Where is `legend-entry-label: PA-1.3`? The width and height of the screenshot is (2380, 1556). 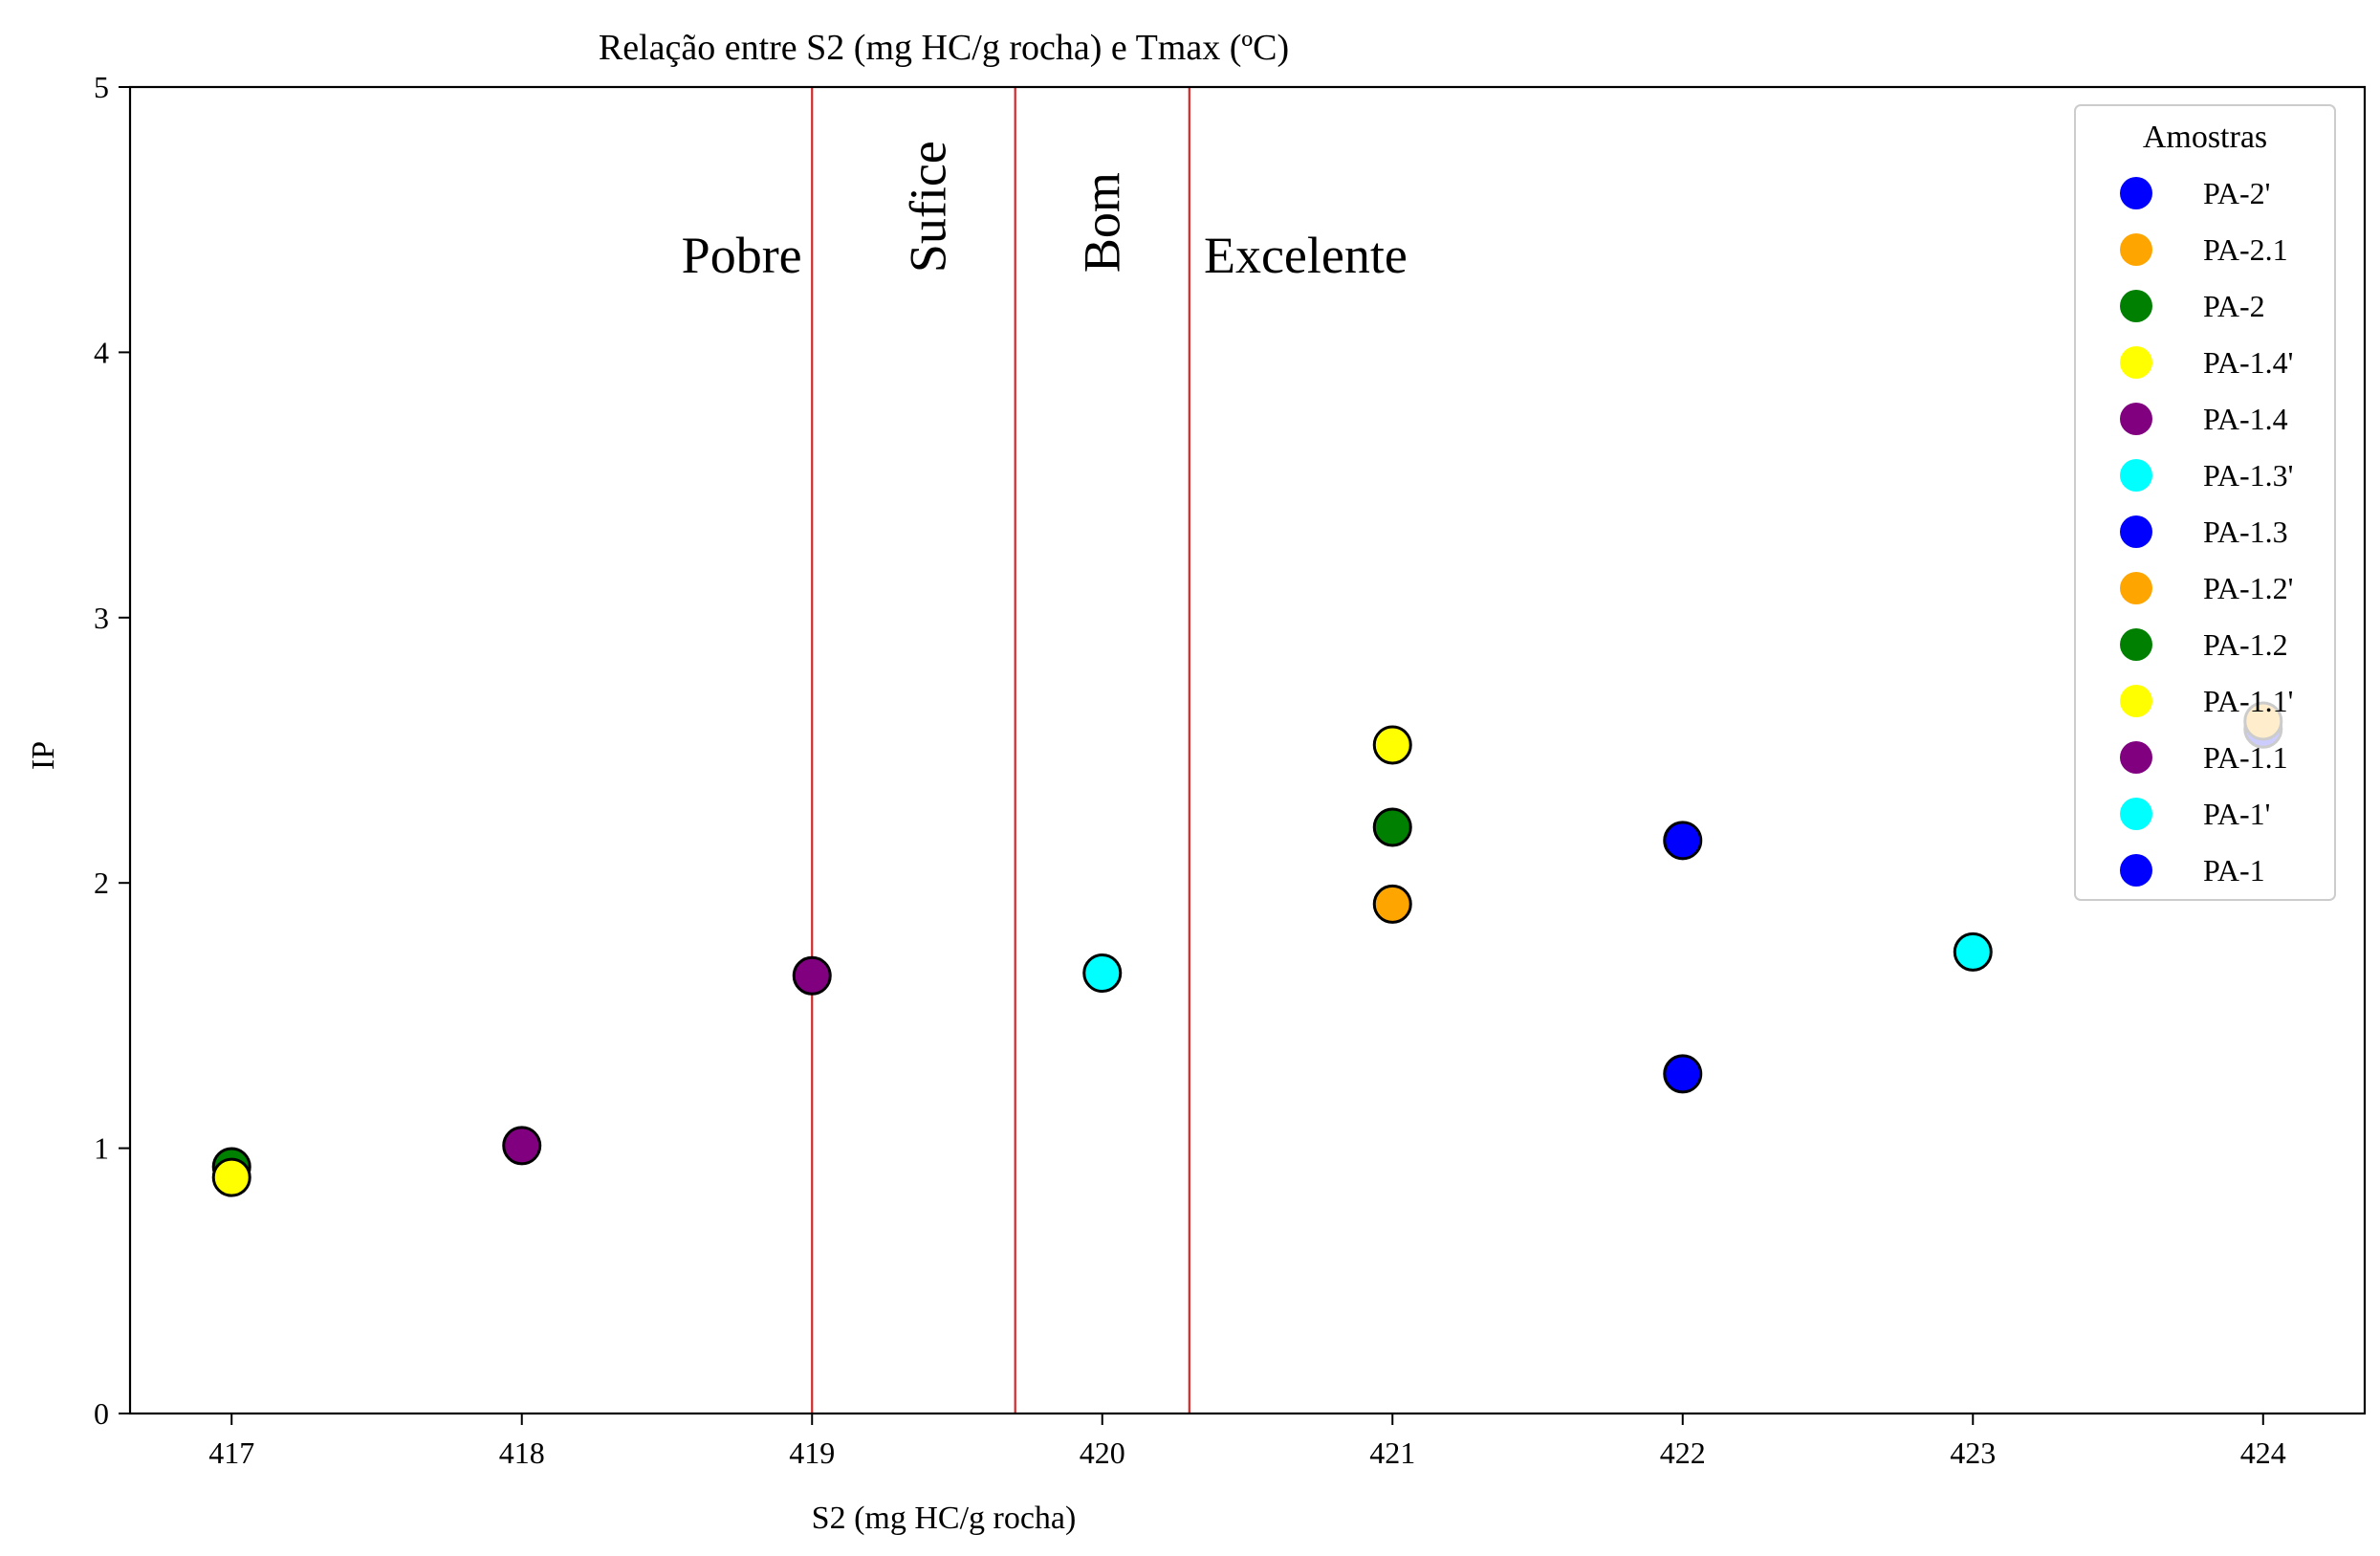
legend-entry-label: PA-1.3 is located at coordinates (2245, 532).